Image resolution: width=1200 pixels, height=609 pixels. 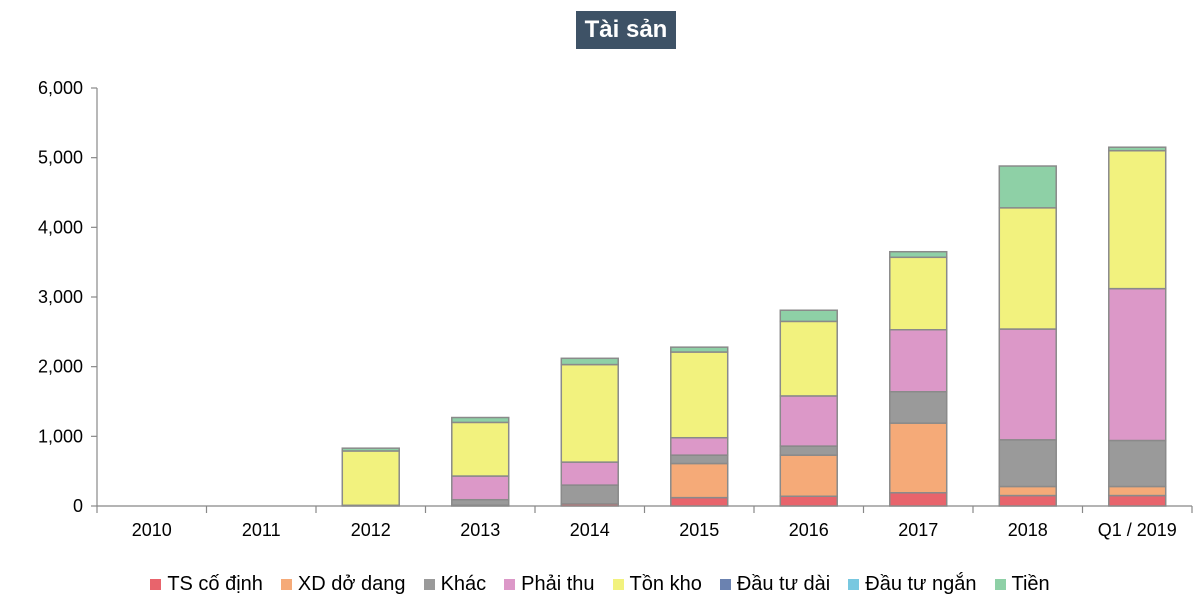 I want to click on legend-item: Tiền, so click(x=1022, y=584).